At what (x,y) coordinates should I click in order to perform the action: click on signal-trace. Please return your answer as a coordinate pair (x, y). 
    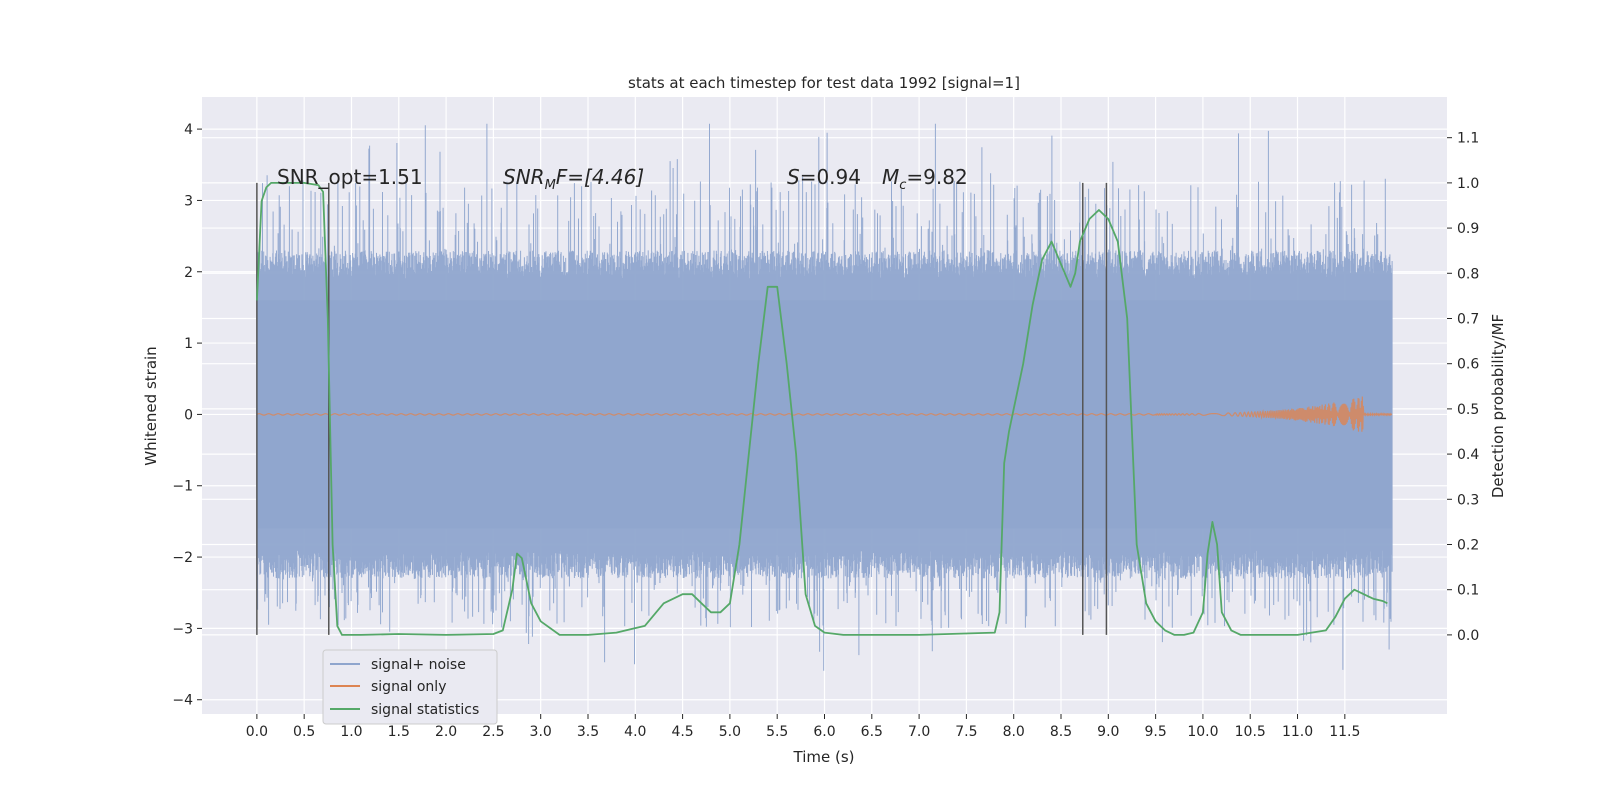
    Looking at the image, I should click on (824, 414).